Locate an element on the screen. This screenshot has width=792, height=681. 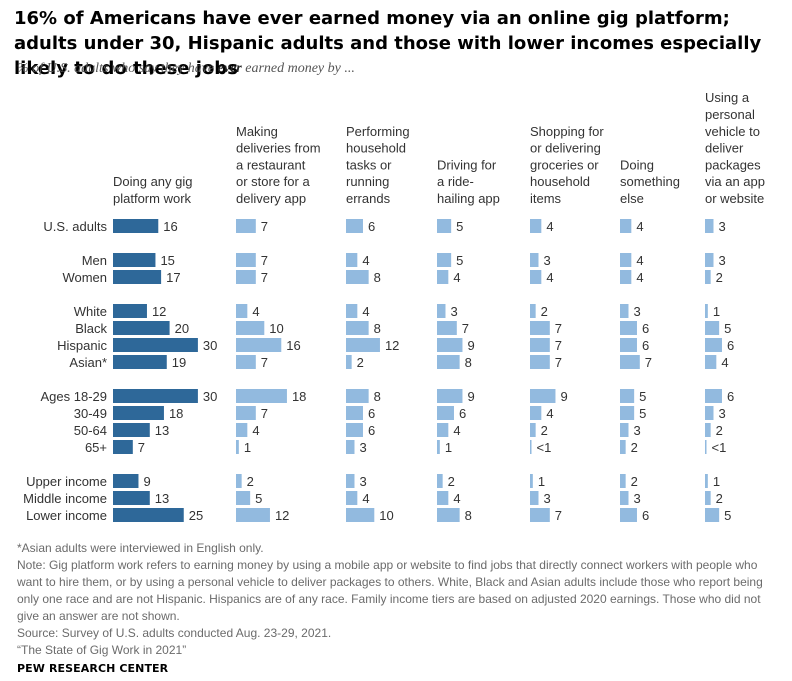
value-label-s3-asian: 2 is located at coordinates (360, 362).